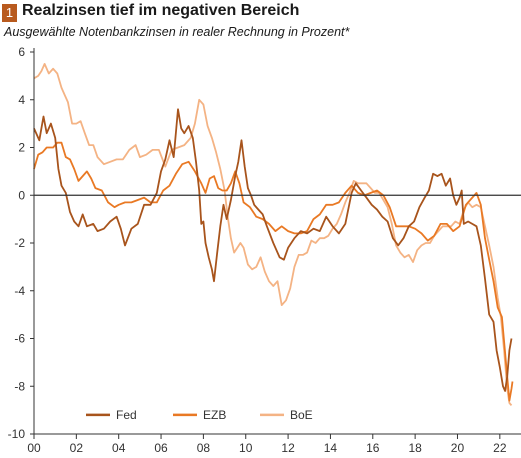 This screenshot has height=458, width=521. I want to click on x-tick-label: 10, so click(246, 448).